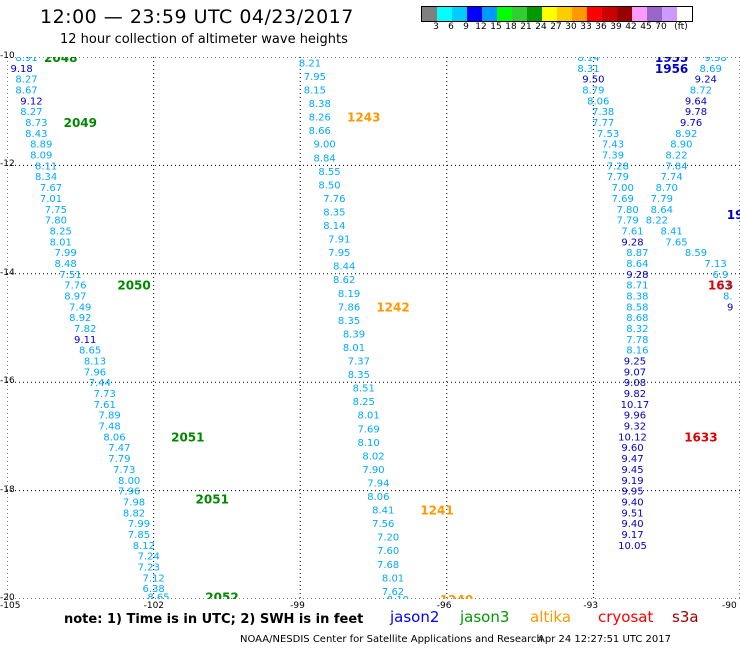 This screenshot has height=650, width=740. Describe the element at coordinates (144, 546) in the screenshot. I see `wave-height-label: 8.12` at that location.